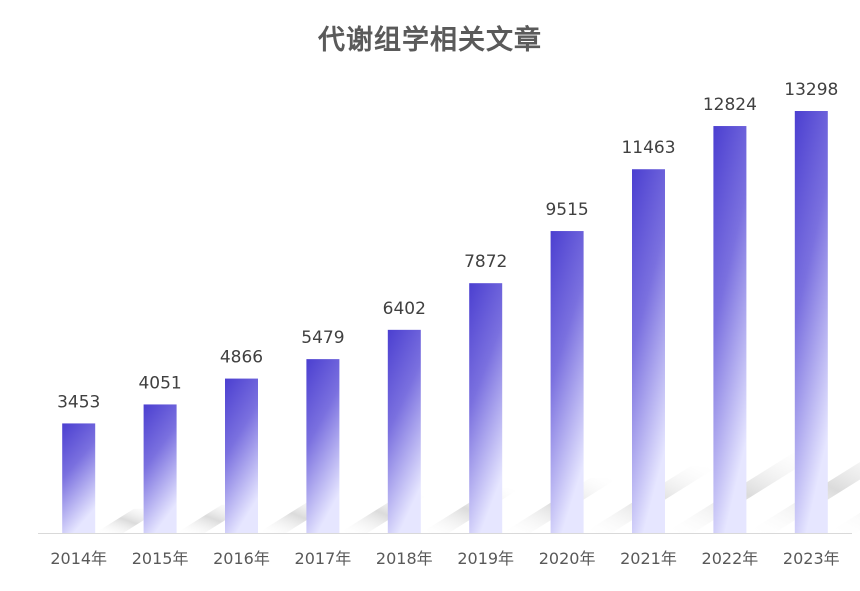 This screenshot has height=591, width=860. I want to click on x-tick-label: 2014年, so click(78, 558).